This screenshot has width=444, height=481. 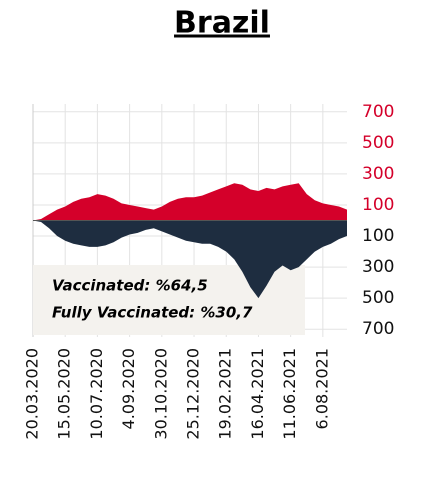 What do you see at coordinates (152, 313) in the screenshot?
I see `annotation: Fully Vaccinated: %30,7` at bounding box center [152, 313].